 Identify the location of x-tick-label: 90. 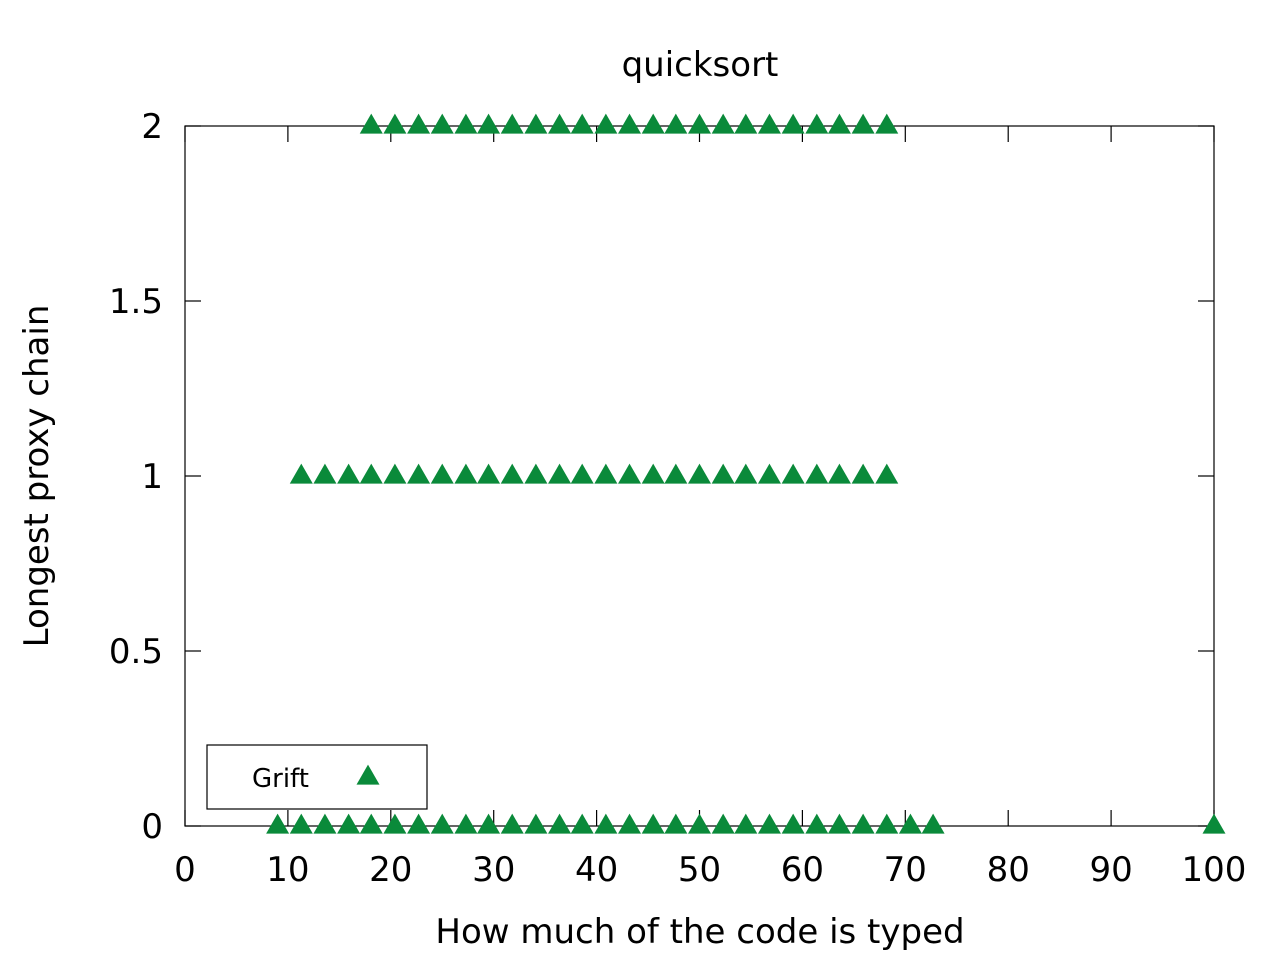
(1110, 870).